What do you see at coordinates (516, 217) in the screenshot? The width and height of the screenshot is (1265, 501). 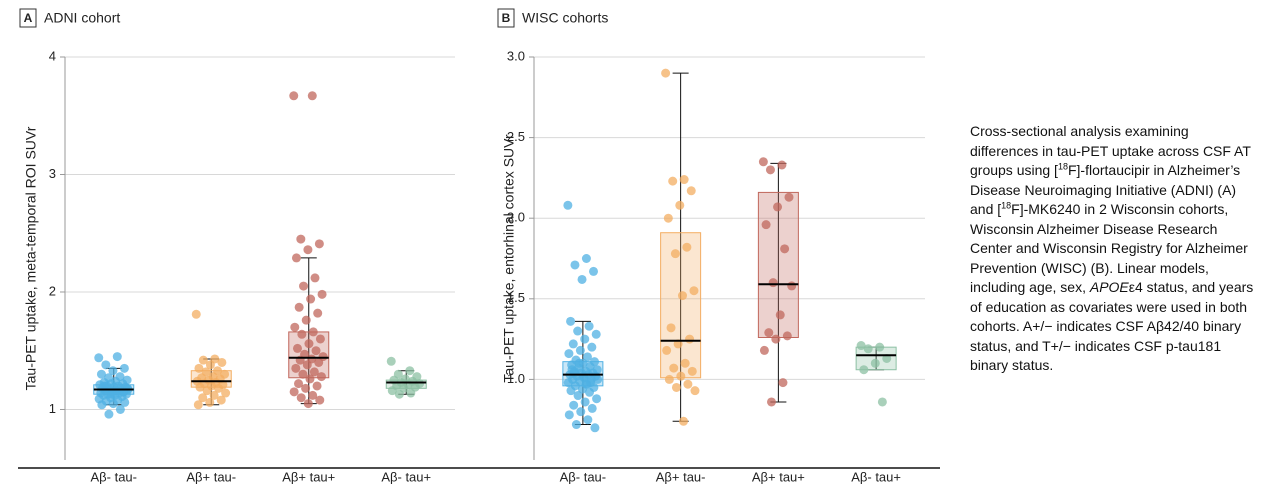 I see `y-tick-label: 2.0` at bounding box center [516, 217].